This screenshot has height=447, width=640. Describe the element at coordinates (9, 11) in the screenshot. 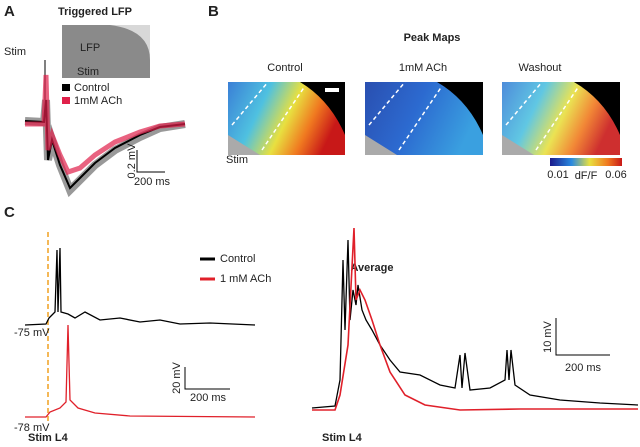

I see `panel-letter: A` at that location.